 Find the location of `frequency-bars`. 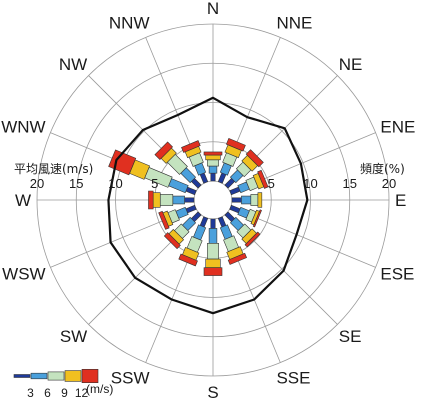

frequency-bars is located at coordinates (188, 206).